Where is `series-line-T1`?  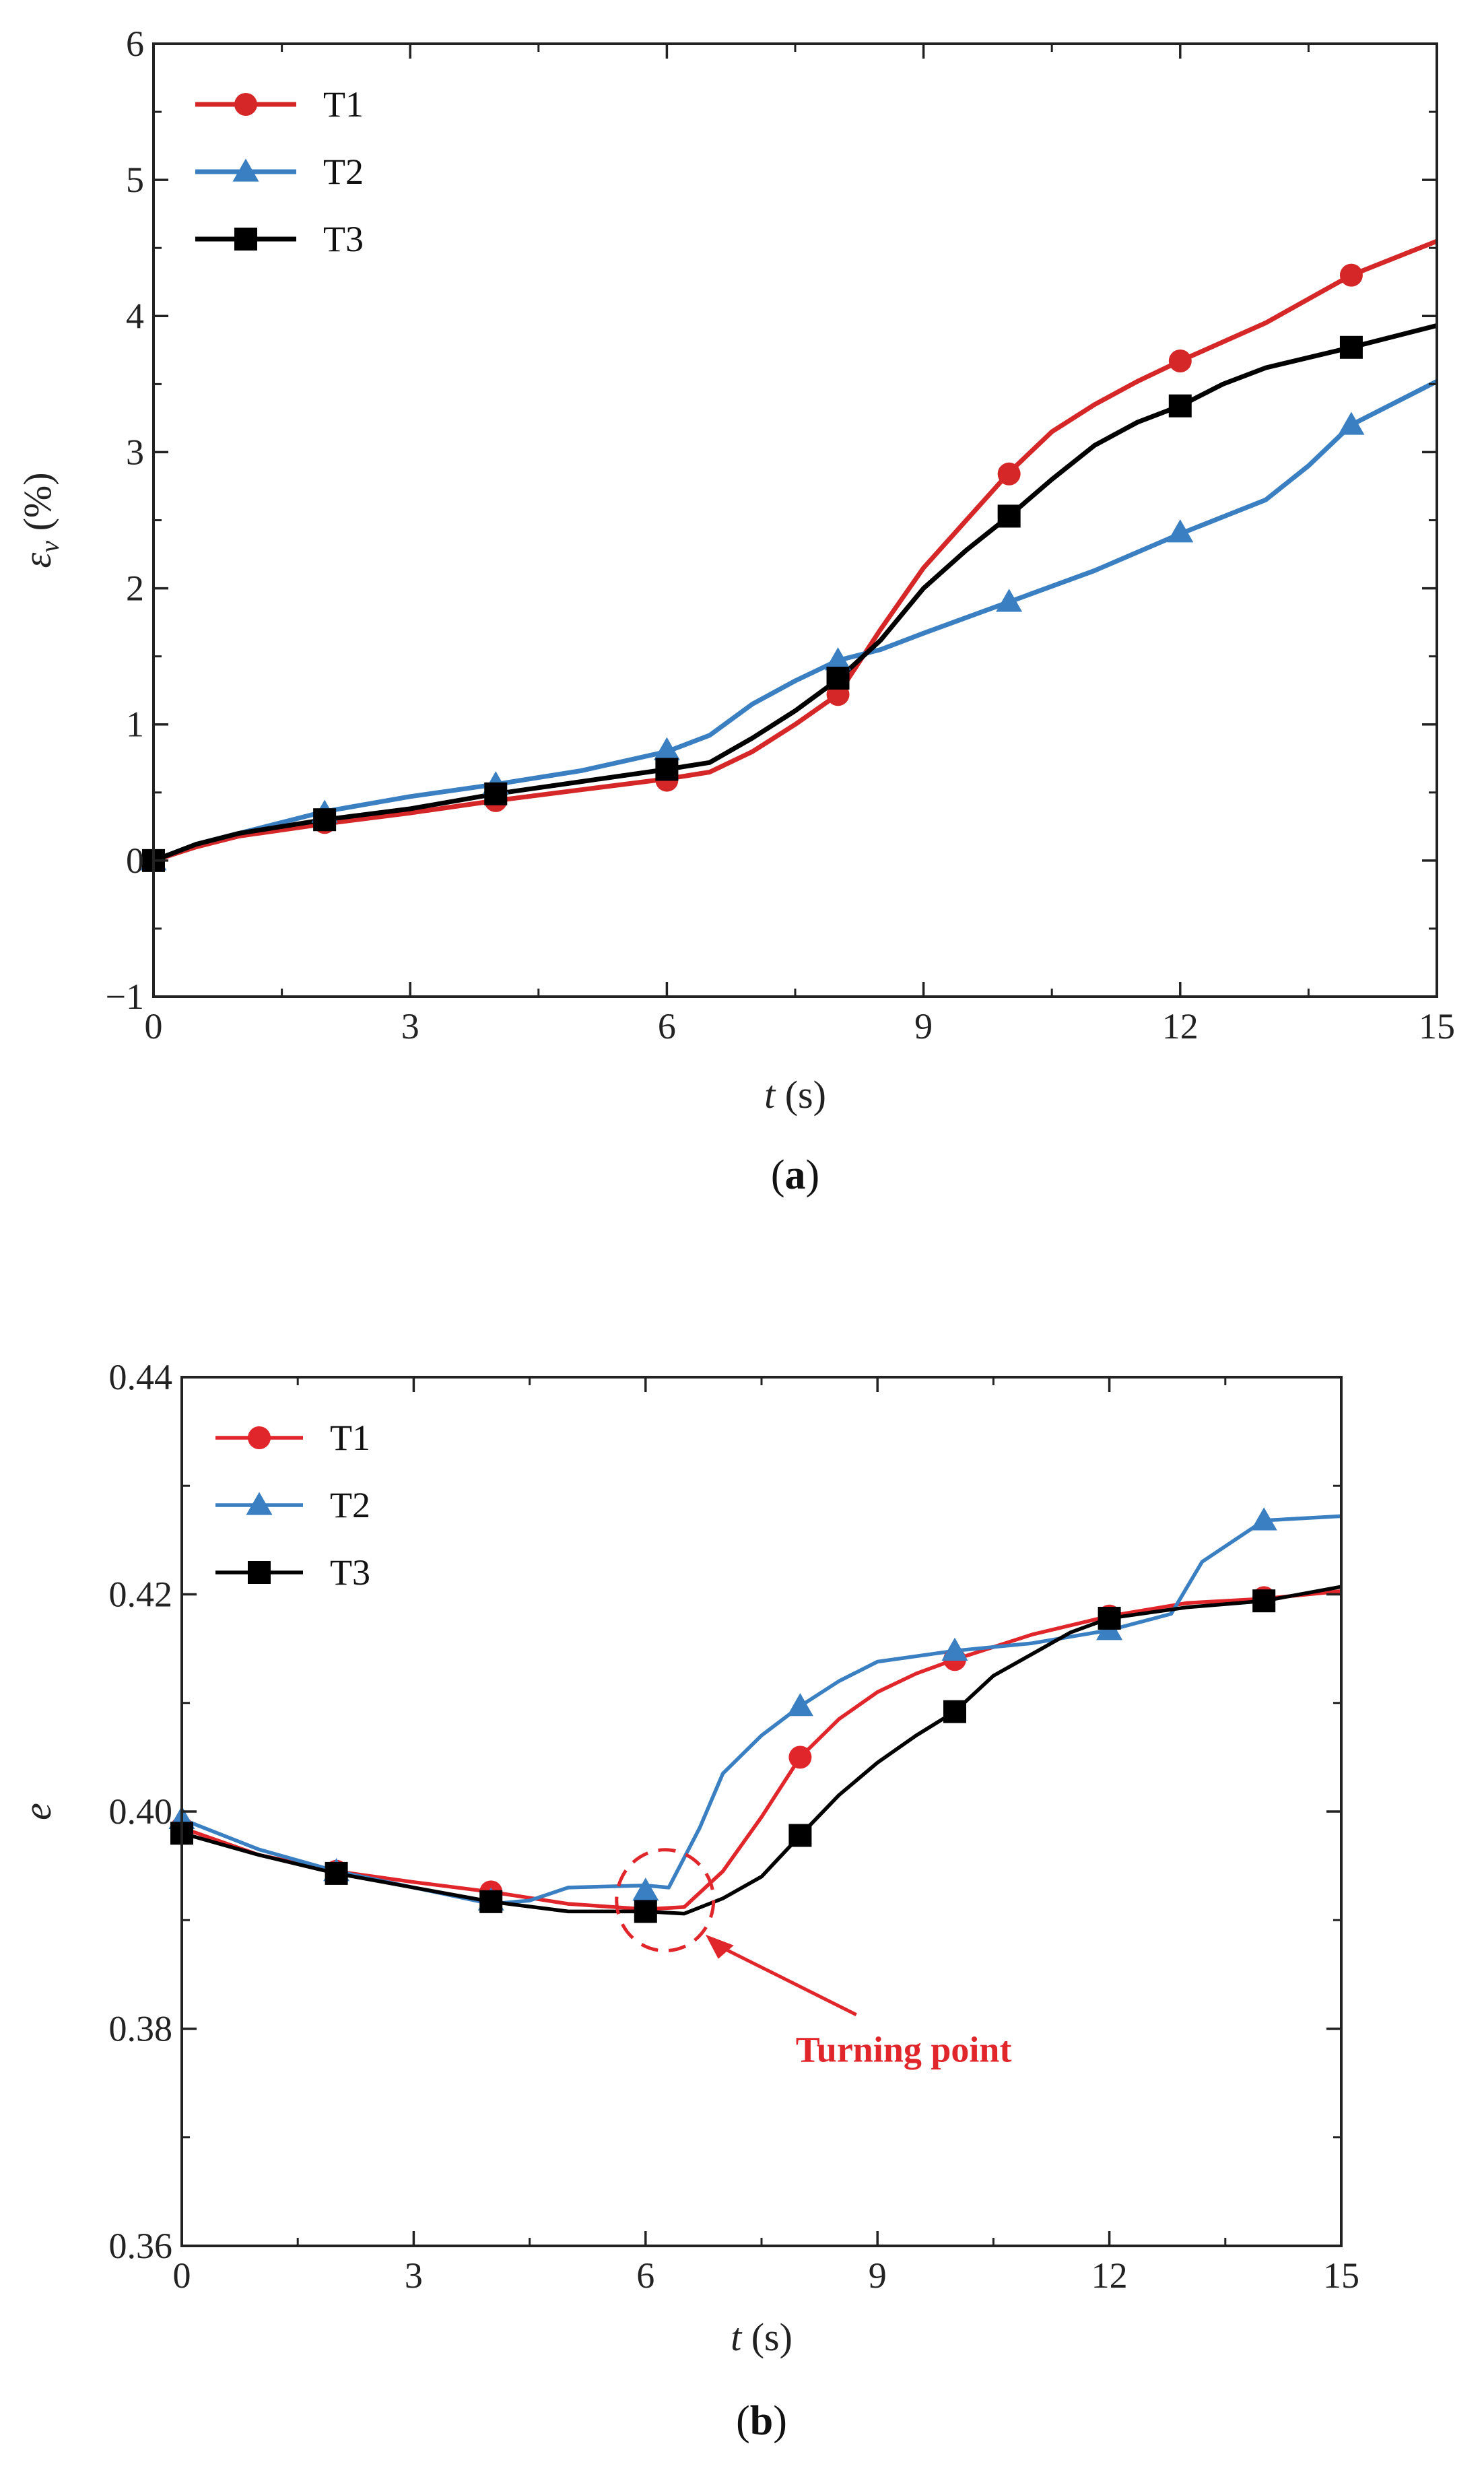
series-line-T1 is located at coordinates (761, 1750).